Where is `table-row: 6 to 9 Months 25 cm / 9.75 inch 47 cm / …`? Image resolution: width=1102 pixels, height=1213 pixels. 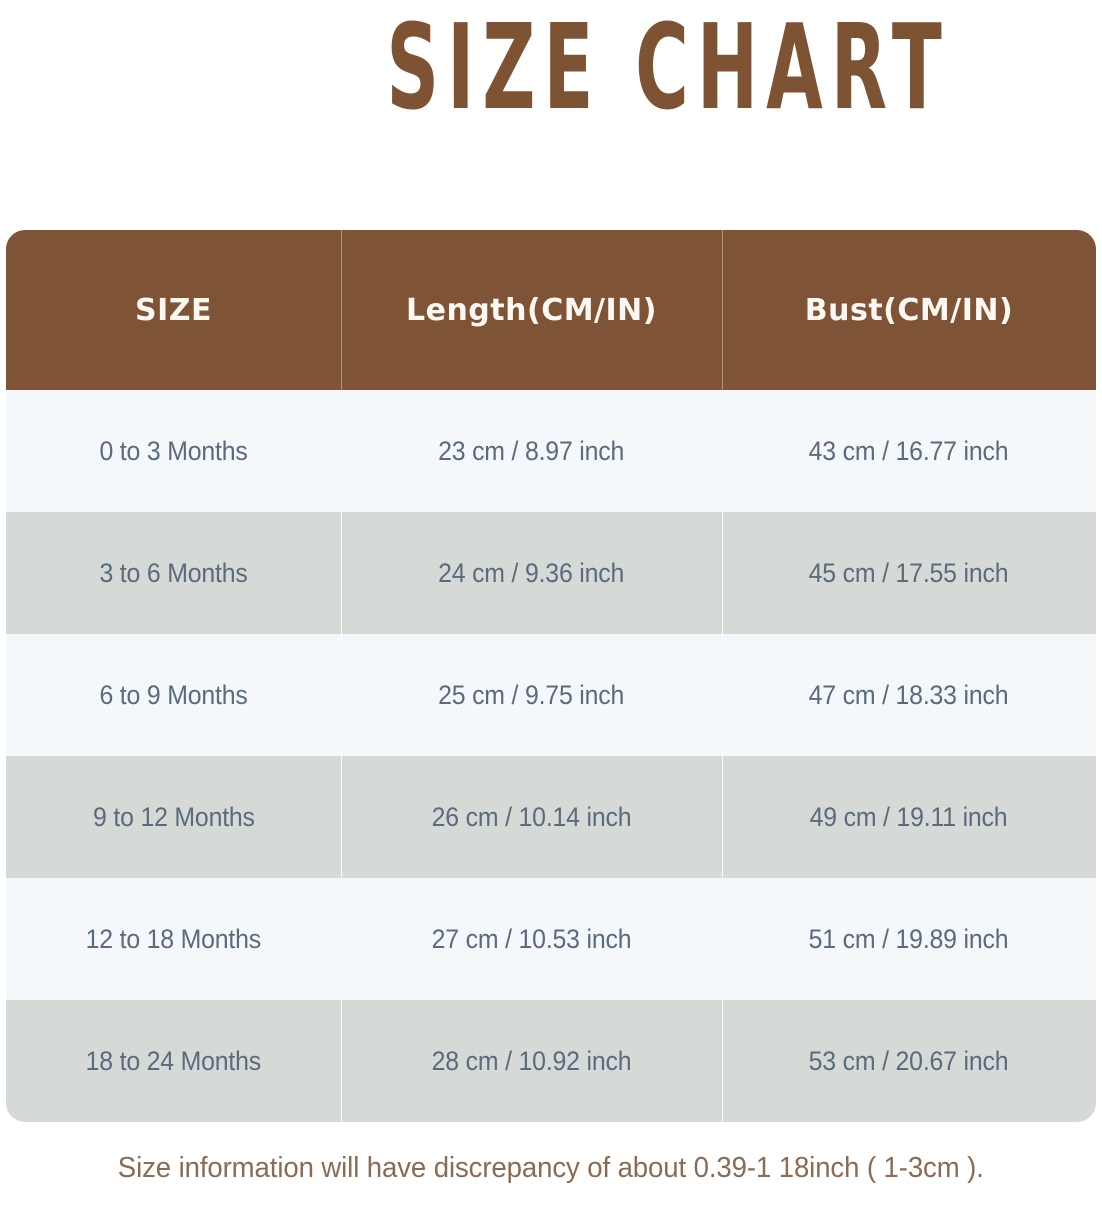
table-row: 6 to 9 Months 25 cm / 9.75 inch 47 cm / … is located at coordinates (551, 695).